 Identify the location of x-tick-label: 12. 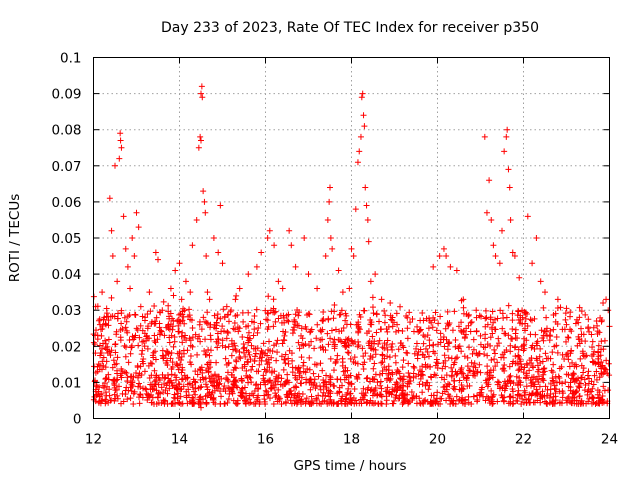
(93, 440).